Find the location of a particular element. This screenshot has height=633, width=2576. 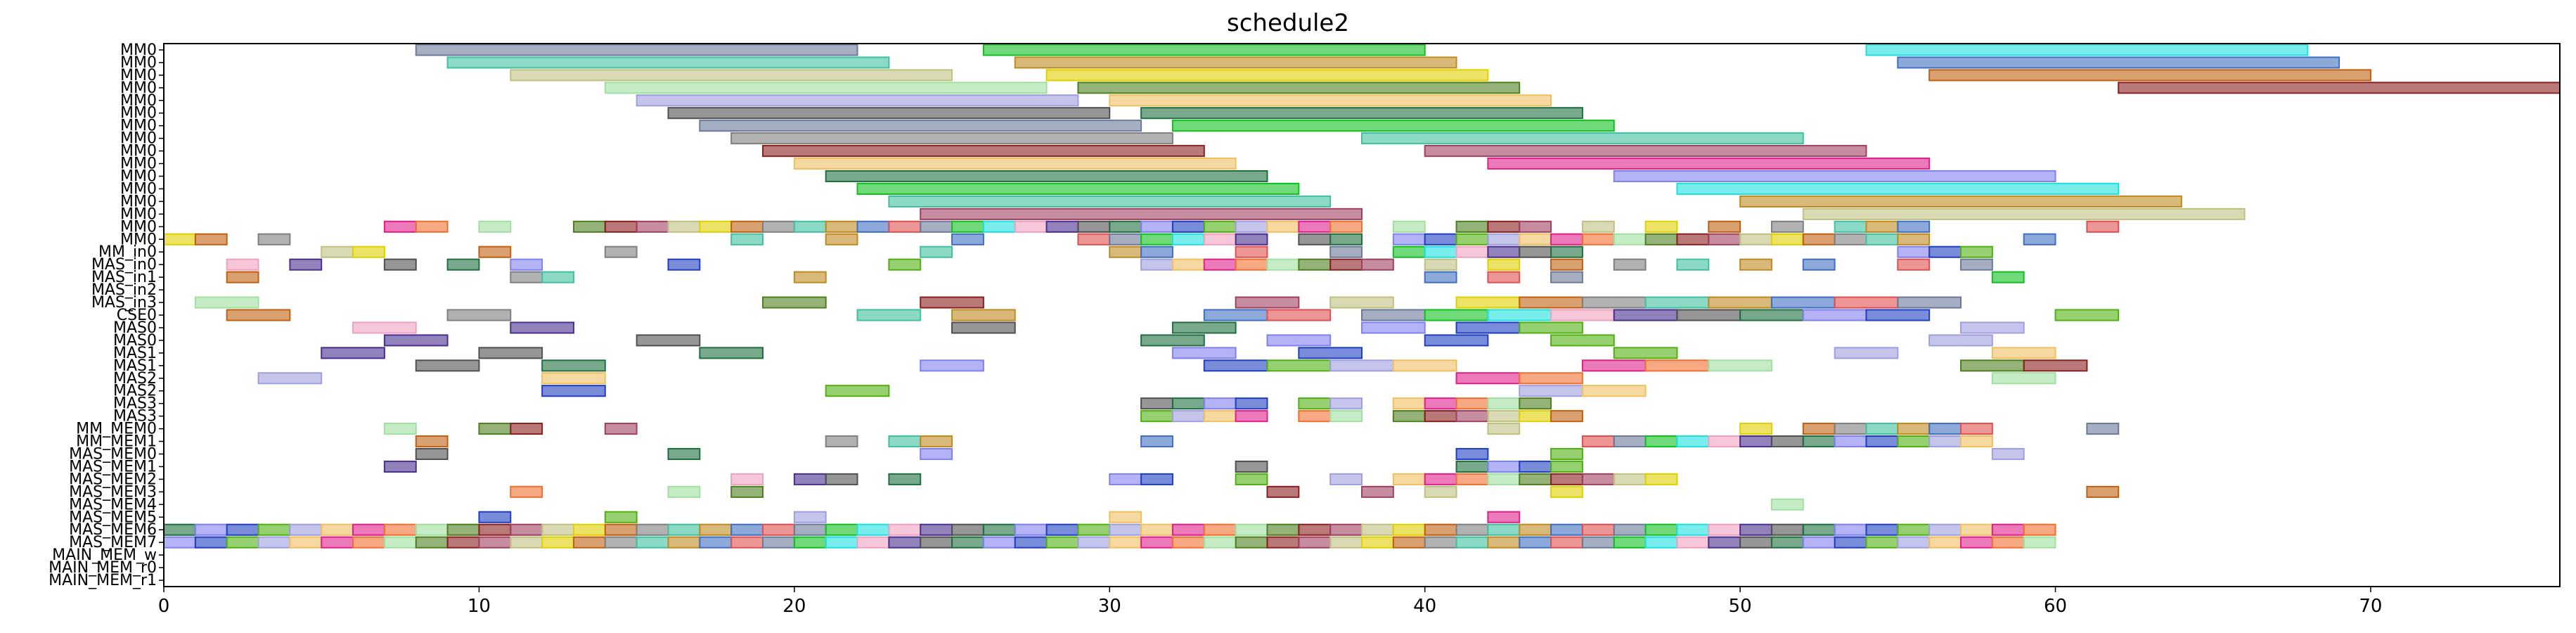

y-tick-label: MAS_MEM6 is located at coordinates (113, 530).